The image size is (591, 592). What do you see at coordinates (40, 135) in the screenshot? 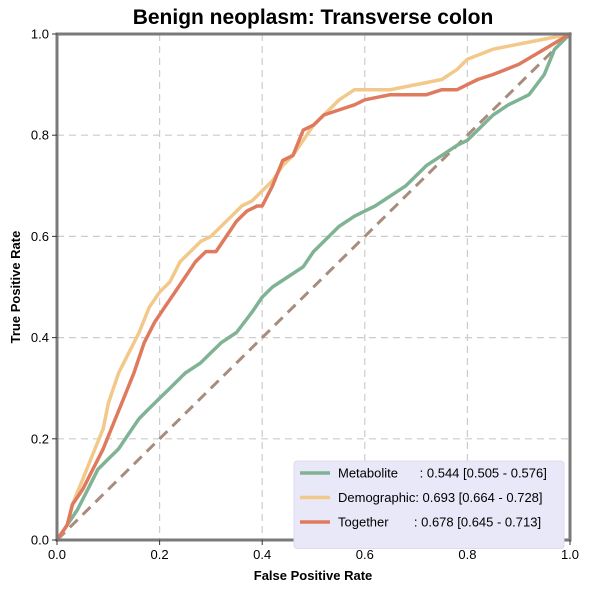
I see `y-tick-label: 0.8` at bounding box center [40, 135].